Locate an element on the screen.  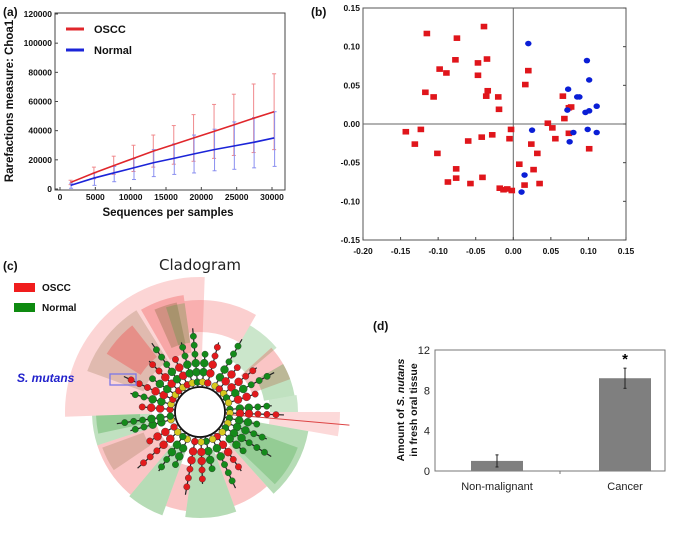
panel-b-points is located at coordinates (501, 109).